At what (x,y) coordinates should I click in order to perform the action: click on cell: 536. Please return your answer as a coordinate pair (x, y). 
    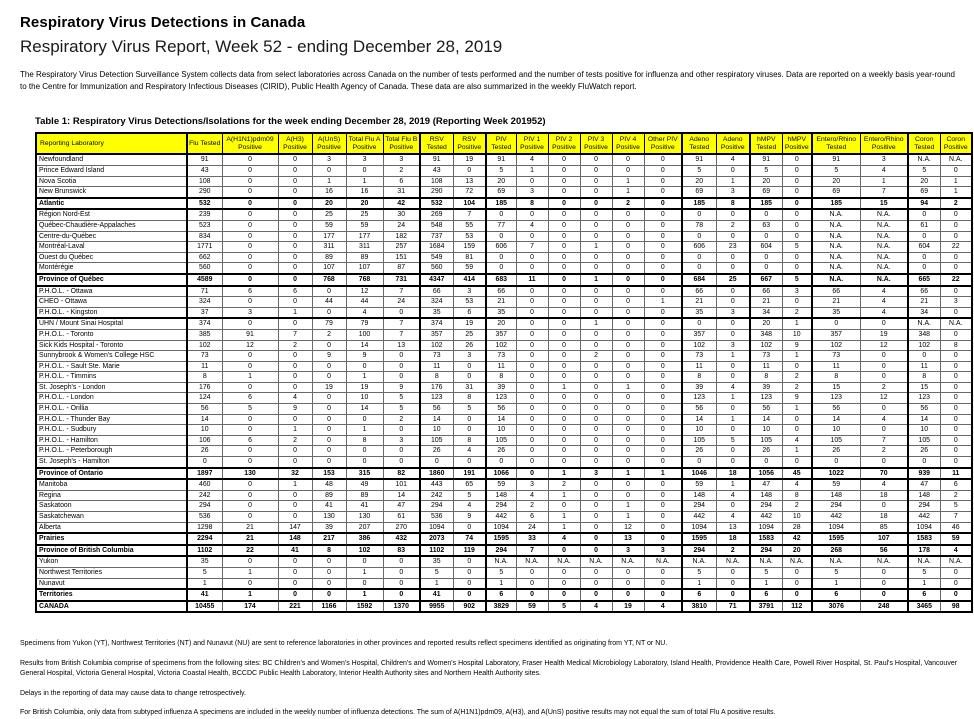
    Looking at the image, I should click on (436, 517).